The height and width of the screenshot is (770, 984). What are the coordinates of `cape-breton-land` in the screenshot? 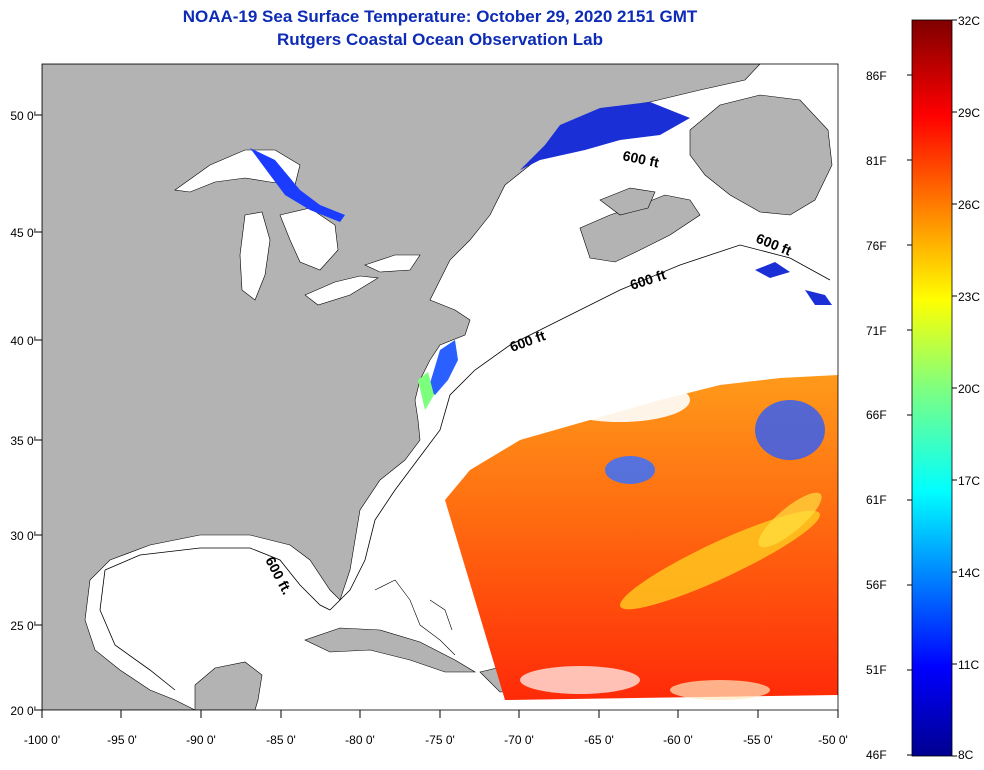 It's located at (627, 201).